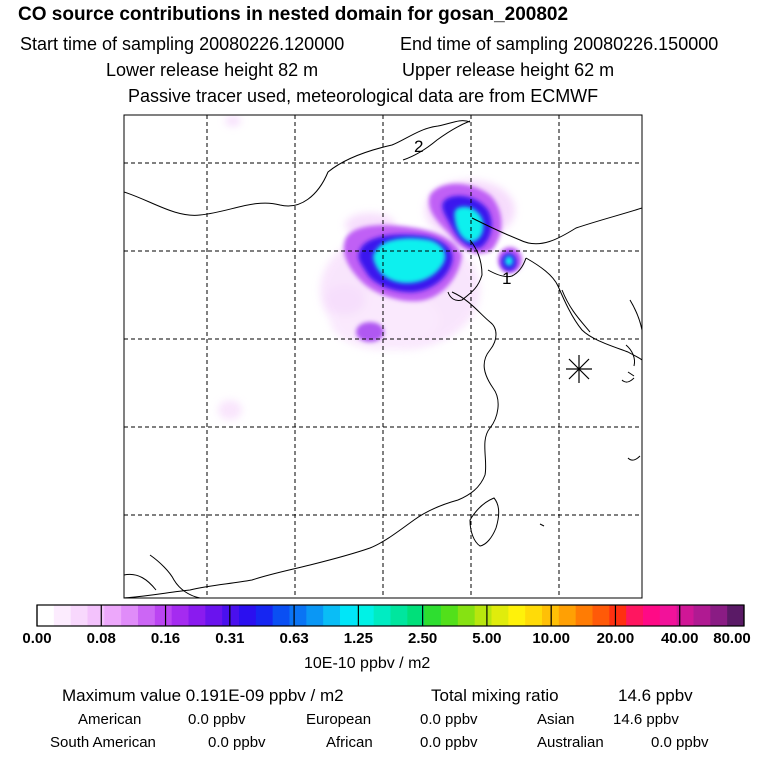 This screenshot has width=768, height=768. What do you see at coordinates (165, 638) in the screenshot?
I see `colorbar-tick-label: 0.16` at bounding box center [165, 638].